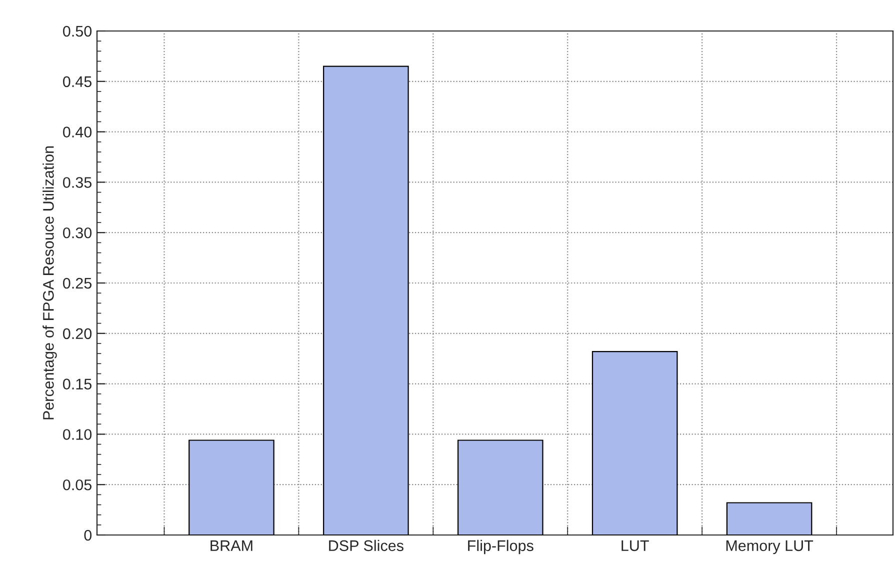  Describe the element at coordinates (49, 283) in the screenshot. I see `y-axis-title: Percentage of FPGA Resouce Utilization` at that location.